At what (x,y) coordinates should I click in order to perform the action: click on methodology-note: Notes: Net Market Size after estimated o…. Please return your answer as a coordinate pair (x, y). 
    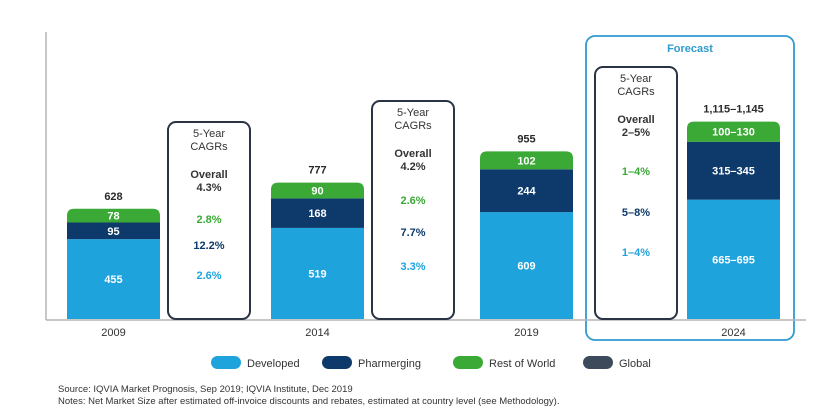
    Looking at the image, I should click on (309, 401).